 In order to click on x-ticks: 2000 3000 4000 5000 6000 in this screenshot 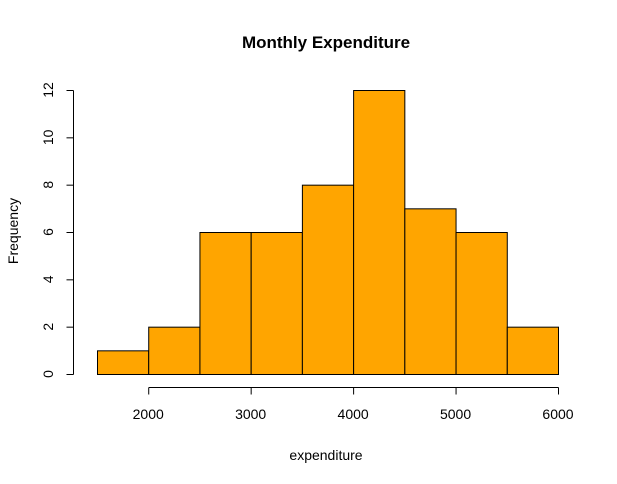, I will do `click(353, 404)`.